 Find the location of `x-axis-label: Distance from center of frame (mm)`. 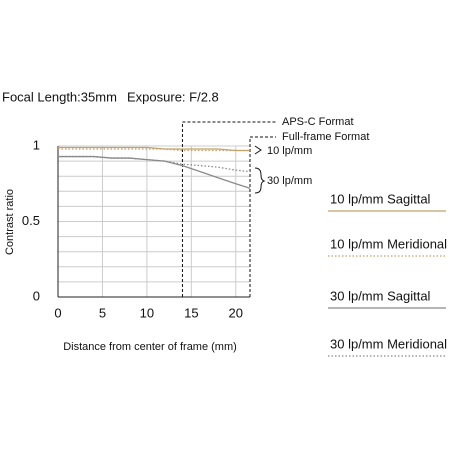

x-axis-label: Distance from center of frame (mm) is located at coordinates (150, 347).